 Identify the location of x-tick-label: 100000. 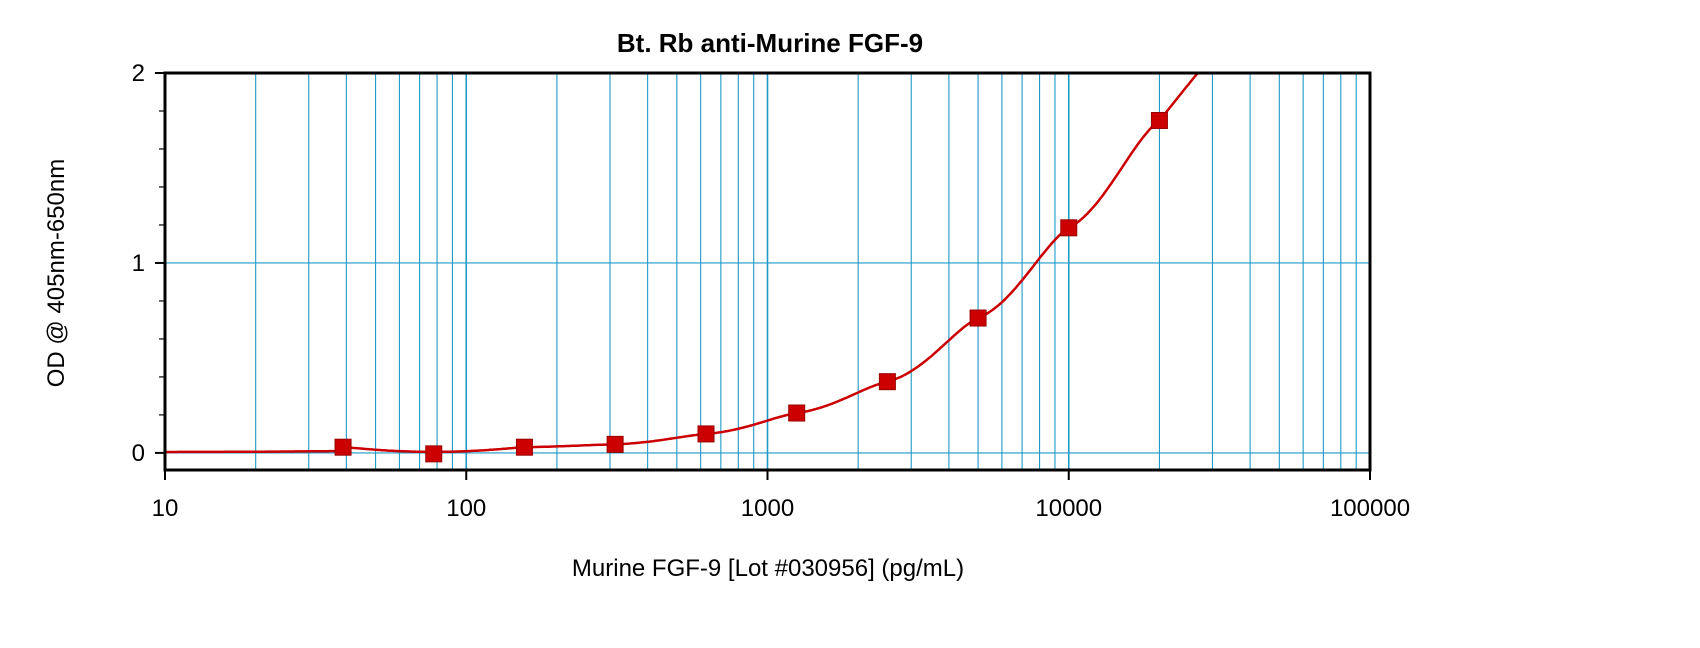
(1370, 508).